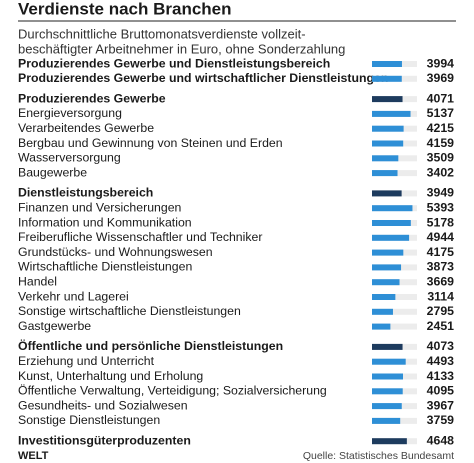  I want to click on value-label: 3969, so click(441, 78).